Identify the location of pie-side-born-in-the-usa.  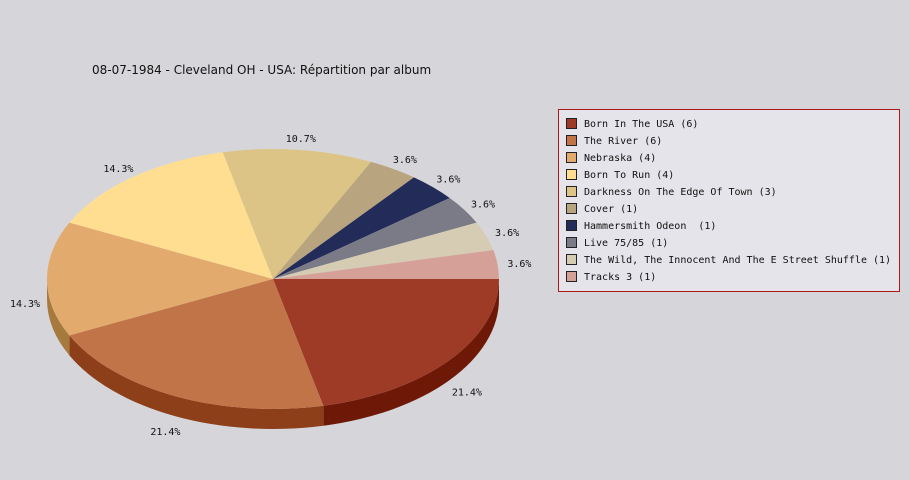
(411, 352).